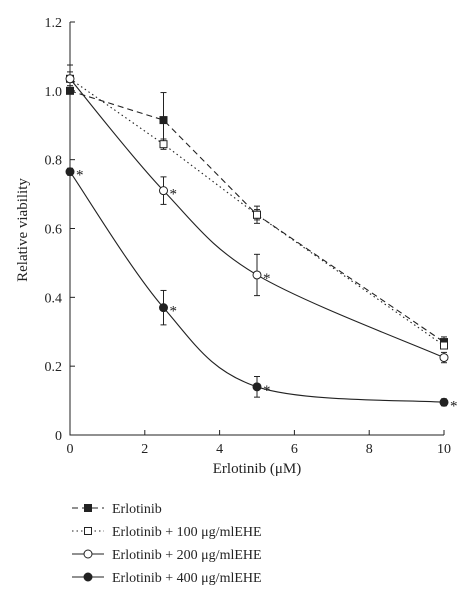  What do you see at coordinates (187, 532) in the screenshot?
I see `legend-label: Erlotinib + 100 μg/mlEHE` at bounding box center [187, 532].